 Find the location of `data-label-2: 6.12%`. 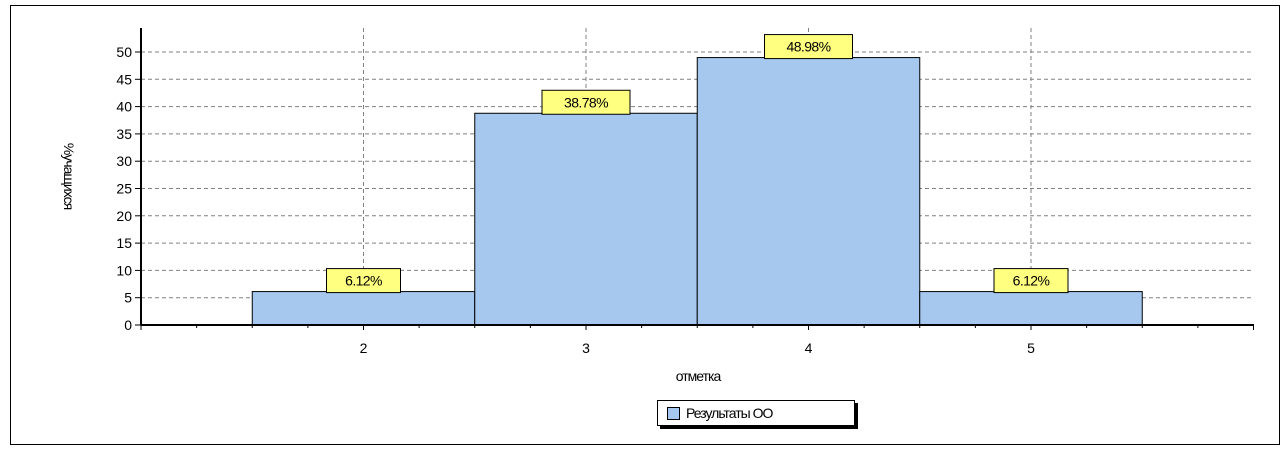

data-label-2: 6.12% is located at coordinates (363, 281).